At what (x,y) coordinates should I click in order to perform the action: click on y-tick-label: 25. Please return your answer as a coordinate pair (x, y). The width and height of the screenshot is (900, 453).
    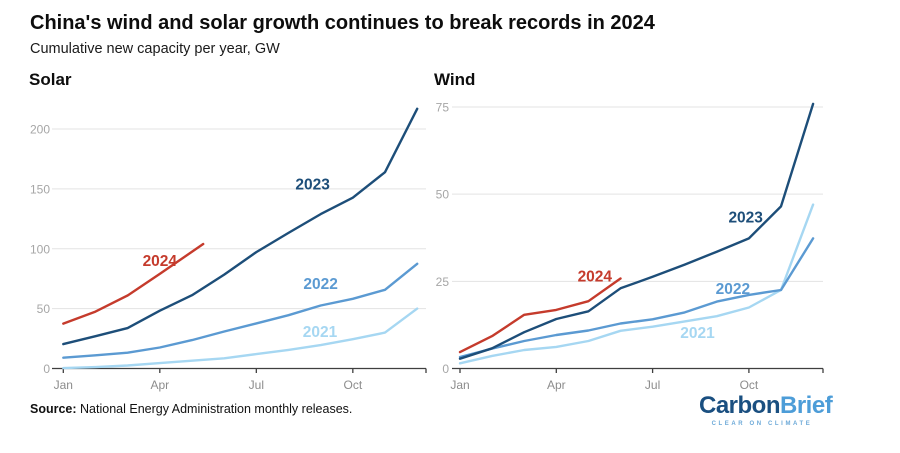
    Looking at the image, I should click on (443, 282).